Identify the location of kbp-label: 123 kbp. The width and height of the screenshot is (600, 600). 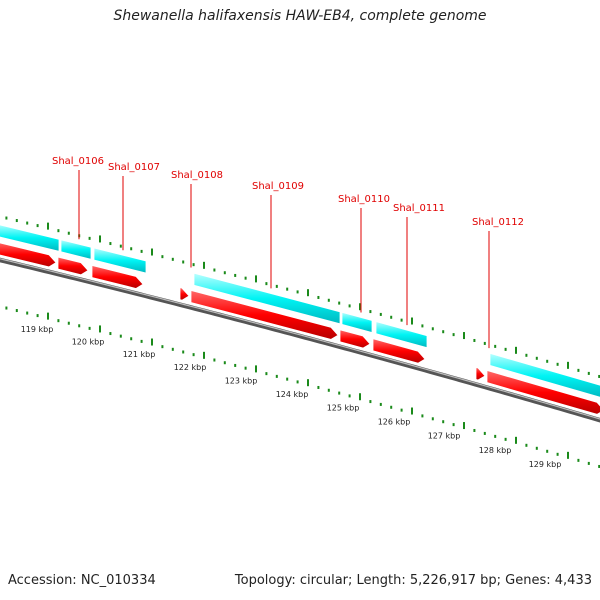
(241, 381).